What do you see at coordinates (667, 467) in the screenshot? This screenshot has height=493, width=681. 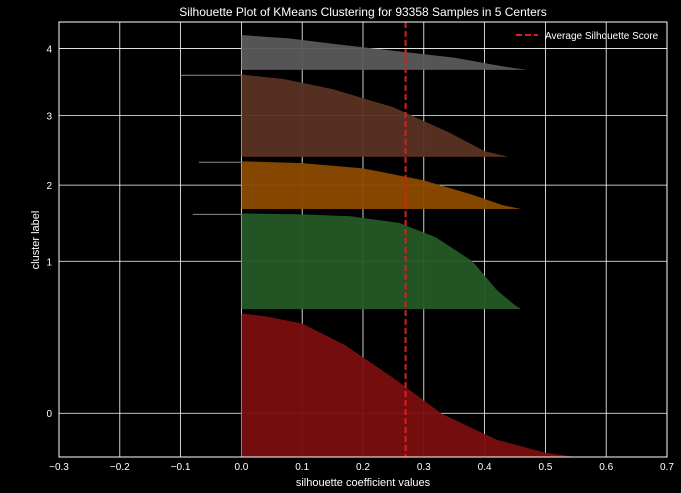 I see `x-tick-label: 0.7` at bounding box center [667, 467].